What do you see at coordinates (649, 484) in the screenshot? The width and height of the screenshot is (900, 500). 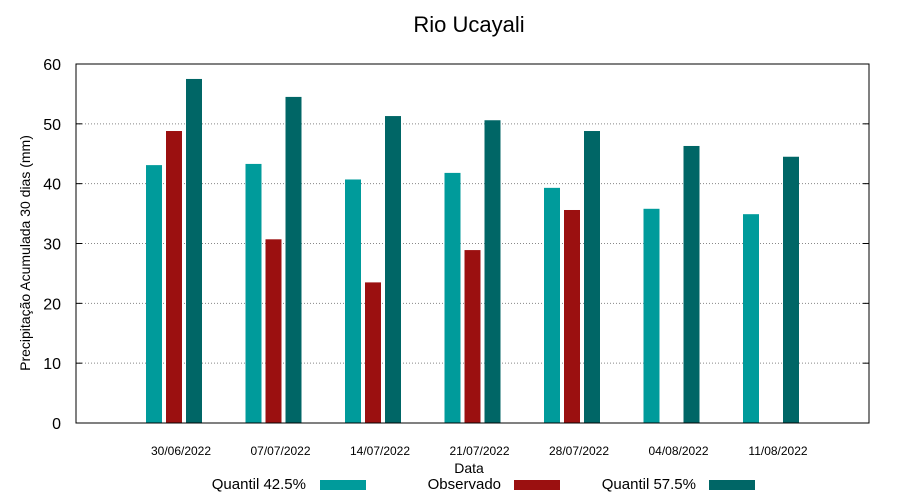 I see `legend-label: Quantil 57.5%` at bounding box center [649, 484].